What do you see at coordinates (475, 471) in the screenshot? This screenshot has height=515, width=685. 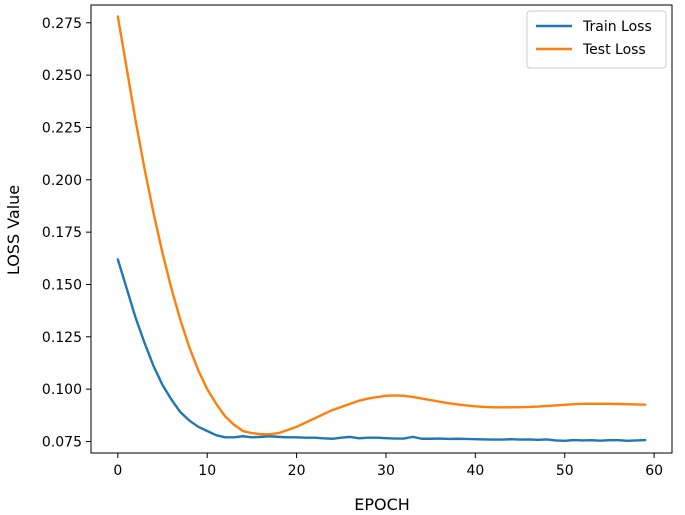 I see `x-tick-label: 40` at bounding box center [475, 471].